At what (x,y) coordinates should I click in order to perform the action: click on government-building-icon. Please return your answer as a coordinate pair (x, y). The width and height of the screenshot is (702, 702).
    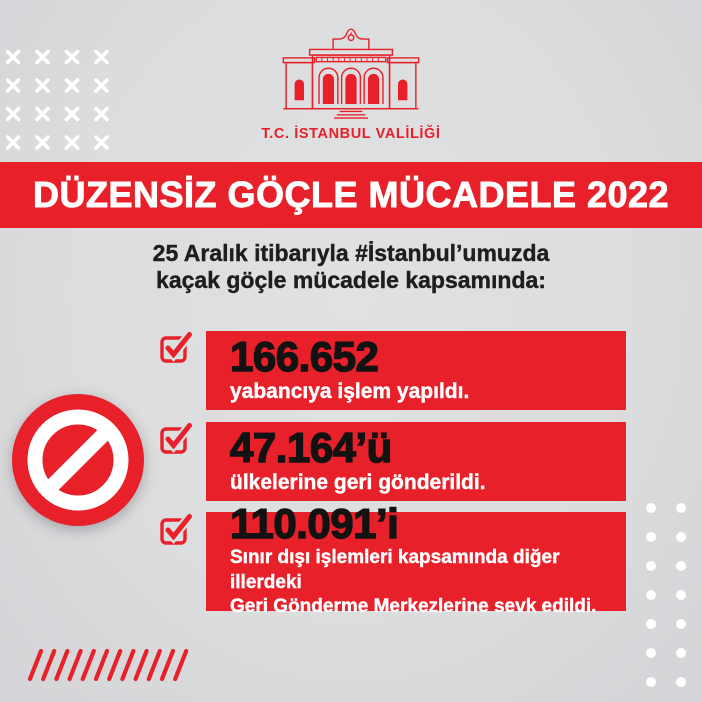
    Looking at the image, I should click on (351, 73).